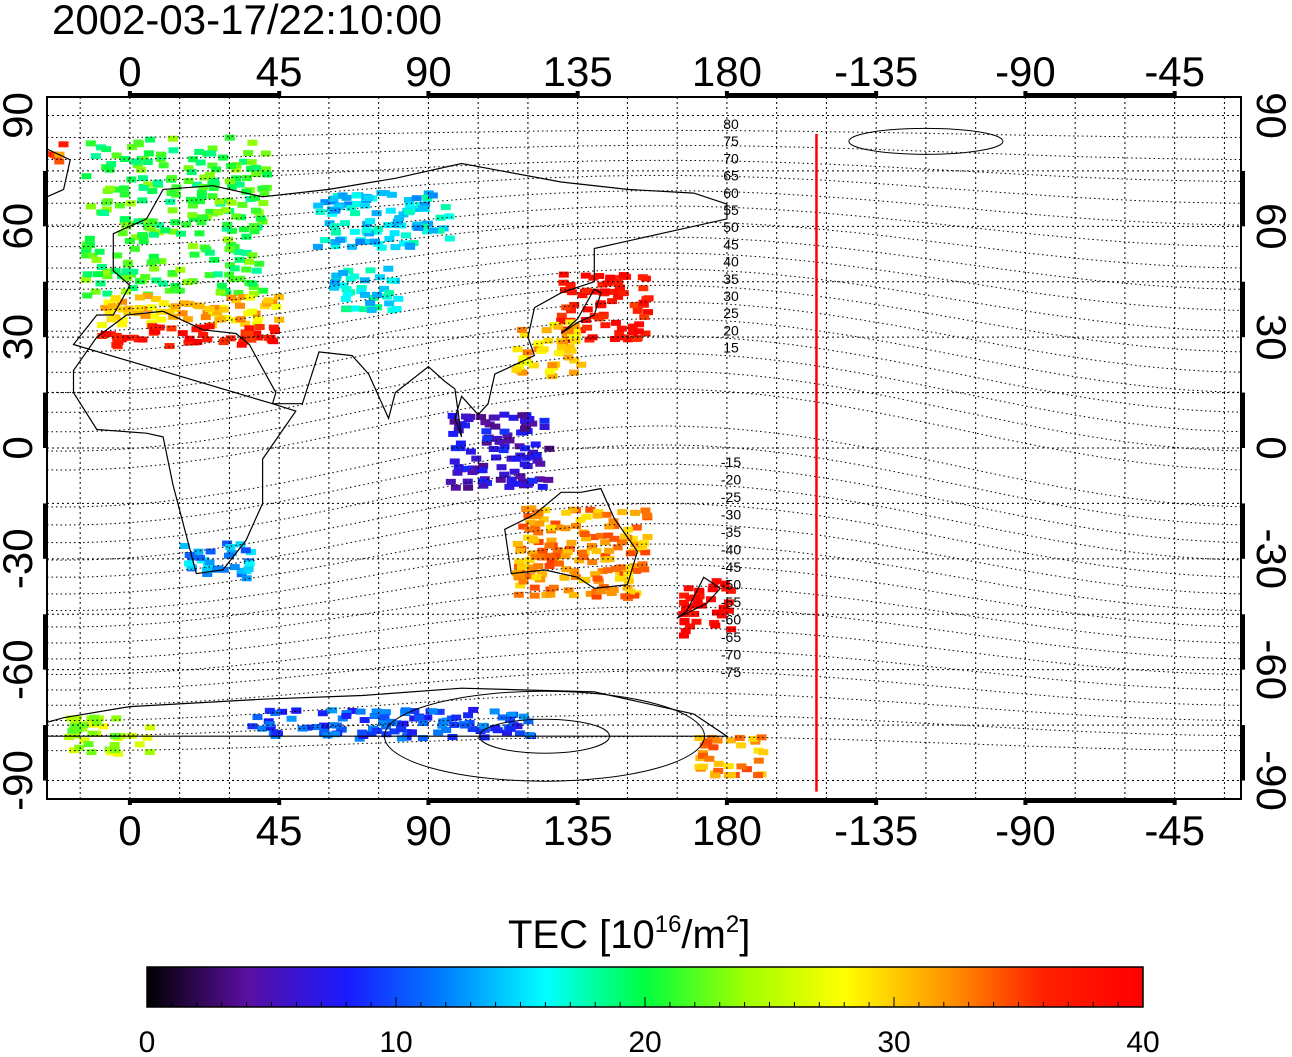  Describe the element at coordinates (649, 1027) in the screenshot. I see `colorbar-ticks: 0 10 20 30 40` at that location.